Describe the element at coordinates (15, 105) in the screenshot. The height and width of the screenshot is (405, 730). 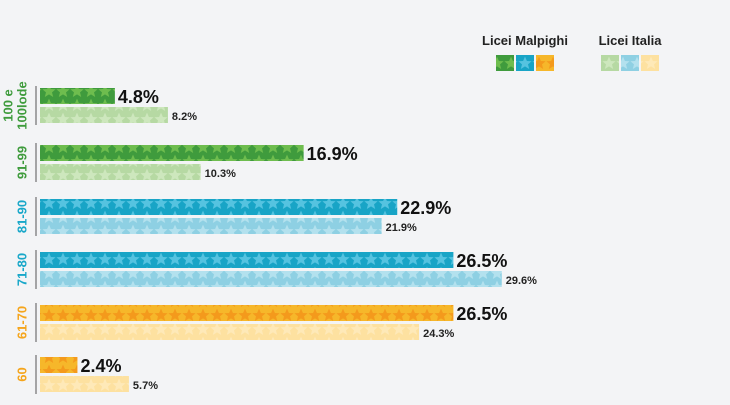
I see `category-label: 100 e100lode` at that location.